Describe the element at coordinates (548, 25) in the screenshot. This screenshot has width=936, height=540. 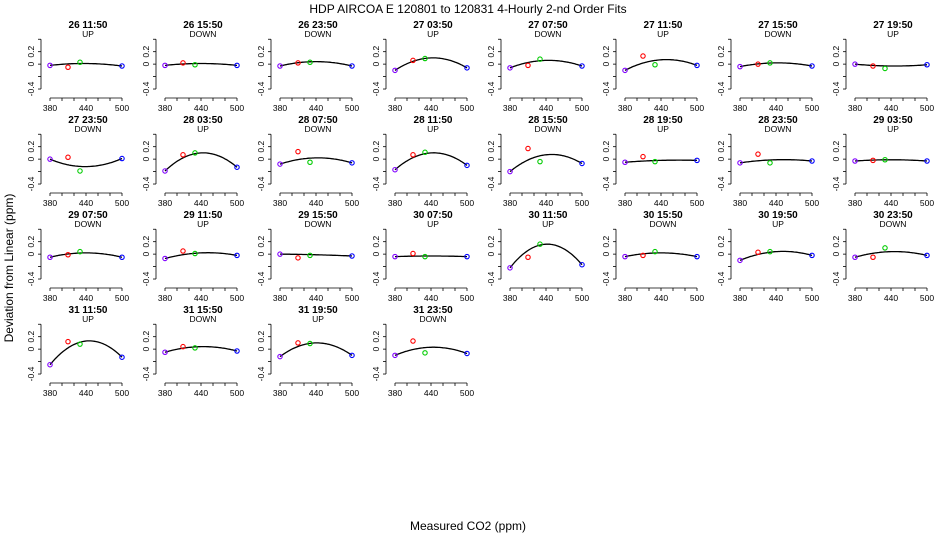
I see `panel-title: 27 07:50` at that location.